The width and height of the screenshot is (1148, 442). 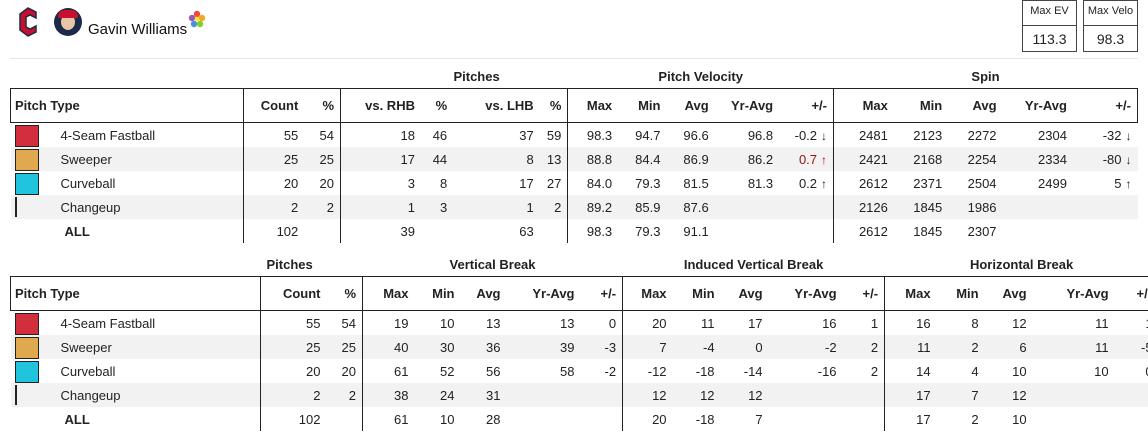 What do you see at coordinates (593, 105) in the screenshot?
I see `col-velo-max: Max` at bounding box center [593, 105].